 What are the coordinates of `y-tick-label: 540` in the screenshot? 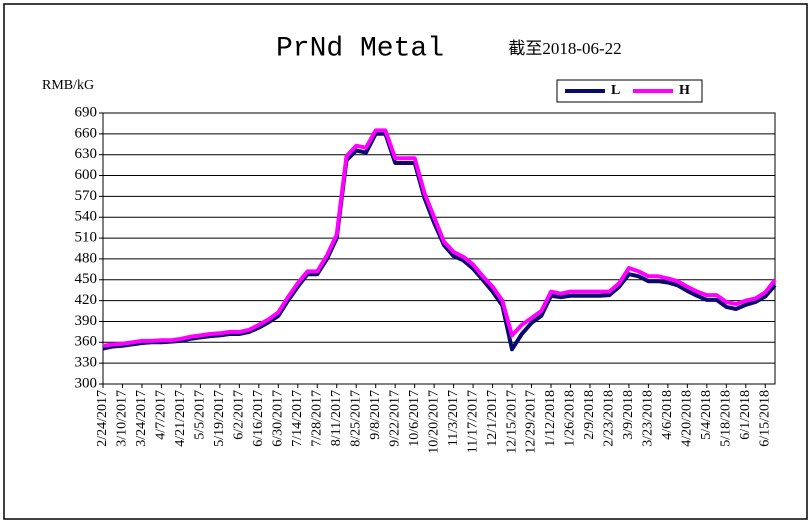 It's located at (86, 217).